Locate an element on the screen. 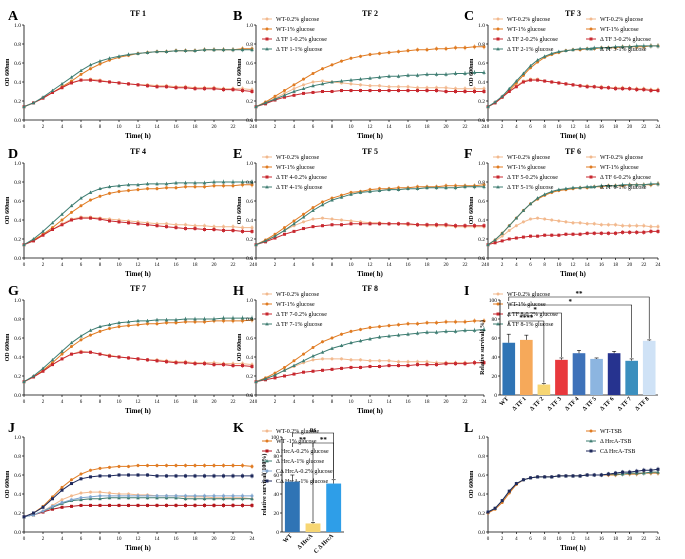 The width and height of the screenshot is (685, 559). bar is located at coordinates (526, 367).